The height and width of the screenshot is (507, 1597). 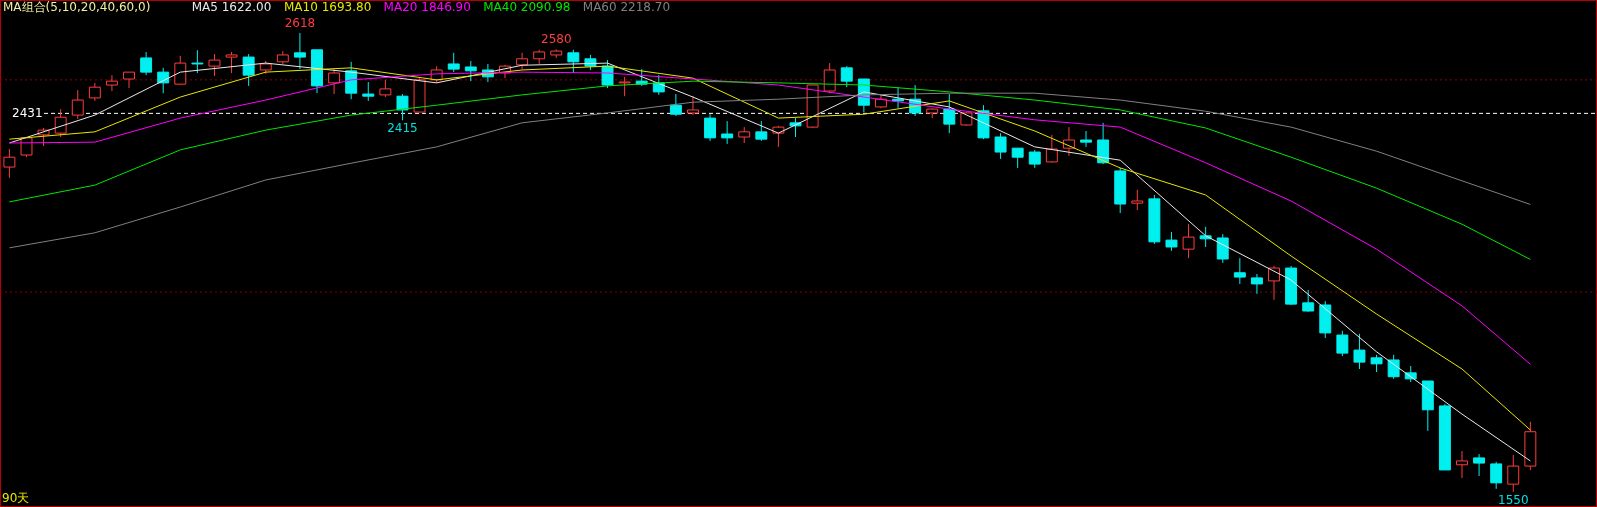 What do you see at coordinates (527, 7) in the screenshot?
I see `text: MA40 2090.98` at bounding box center [527, 7].